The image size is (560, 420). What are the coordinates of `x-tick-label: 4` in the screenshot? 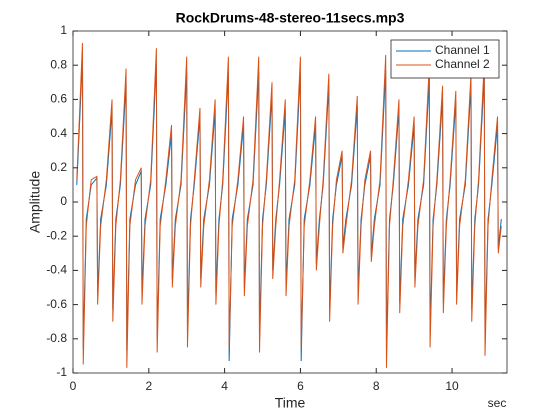 It's located at (224, 386).